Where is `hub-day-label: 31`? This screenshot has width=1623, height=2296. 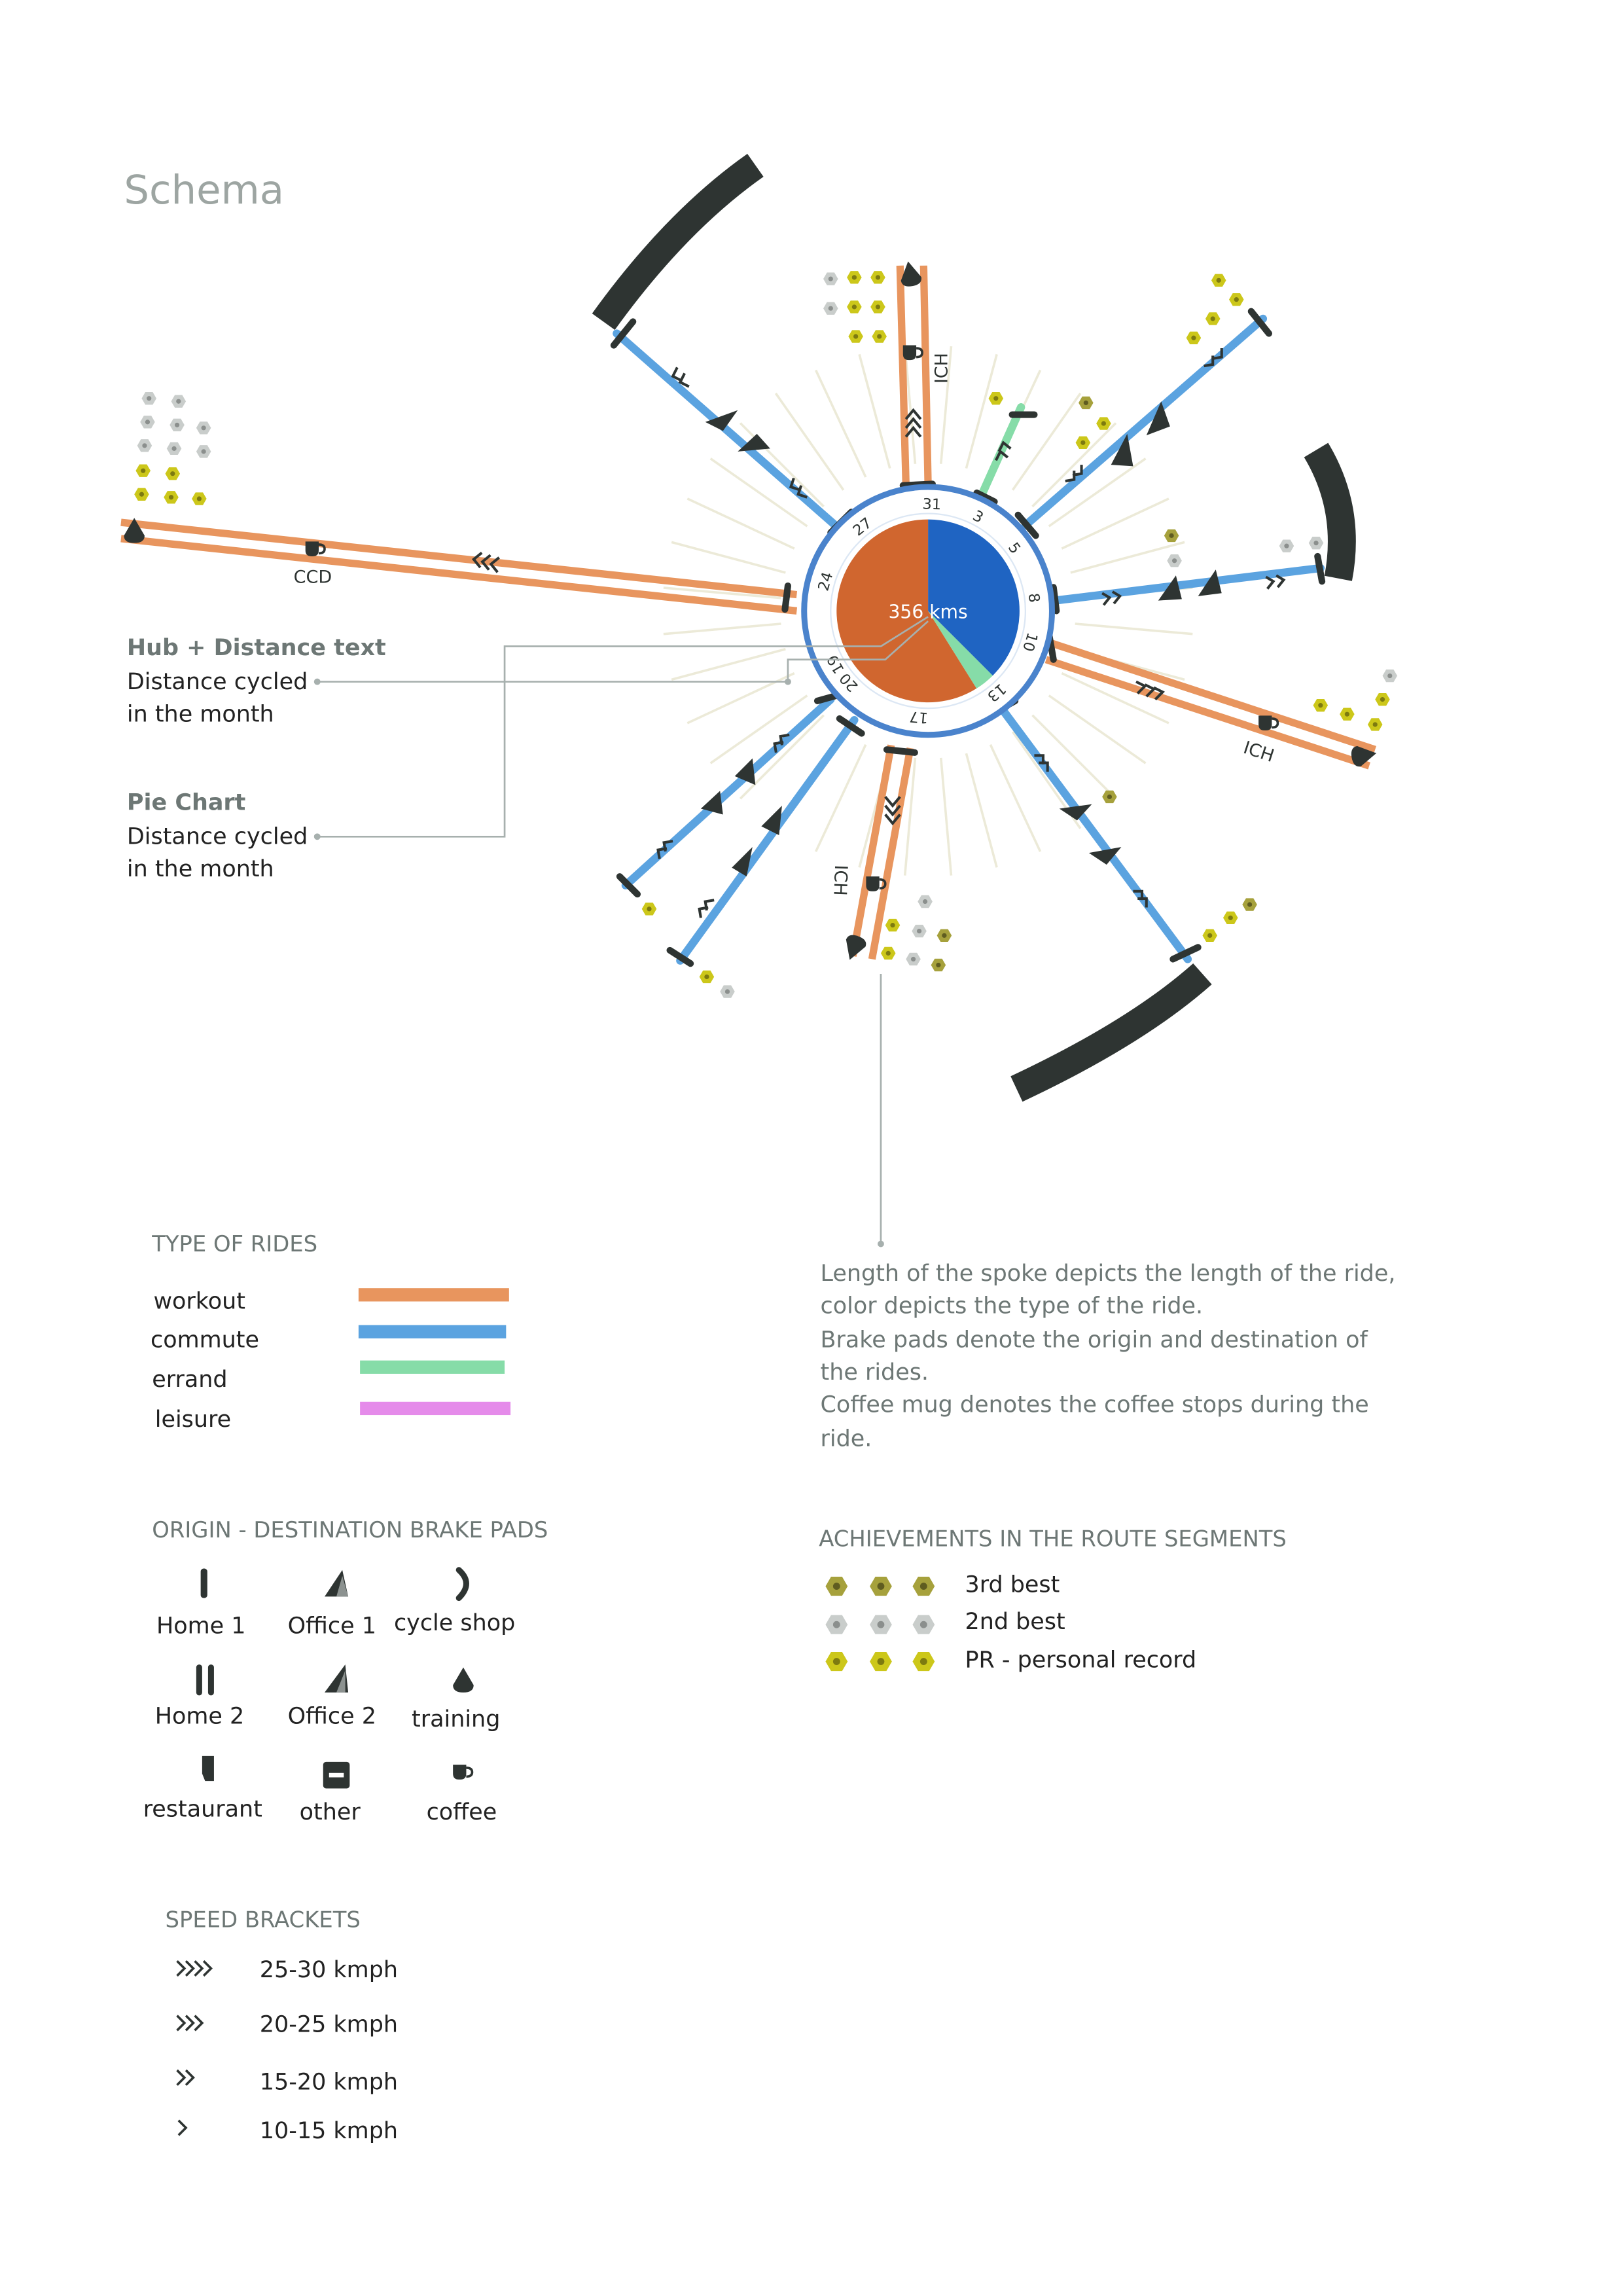 hub-day-label: 31 is located at coordinates (932, 504).